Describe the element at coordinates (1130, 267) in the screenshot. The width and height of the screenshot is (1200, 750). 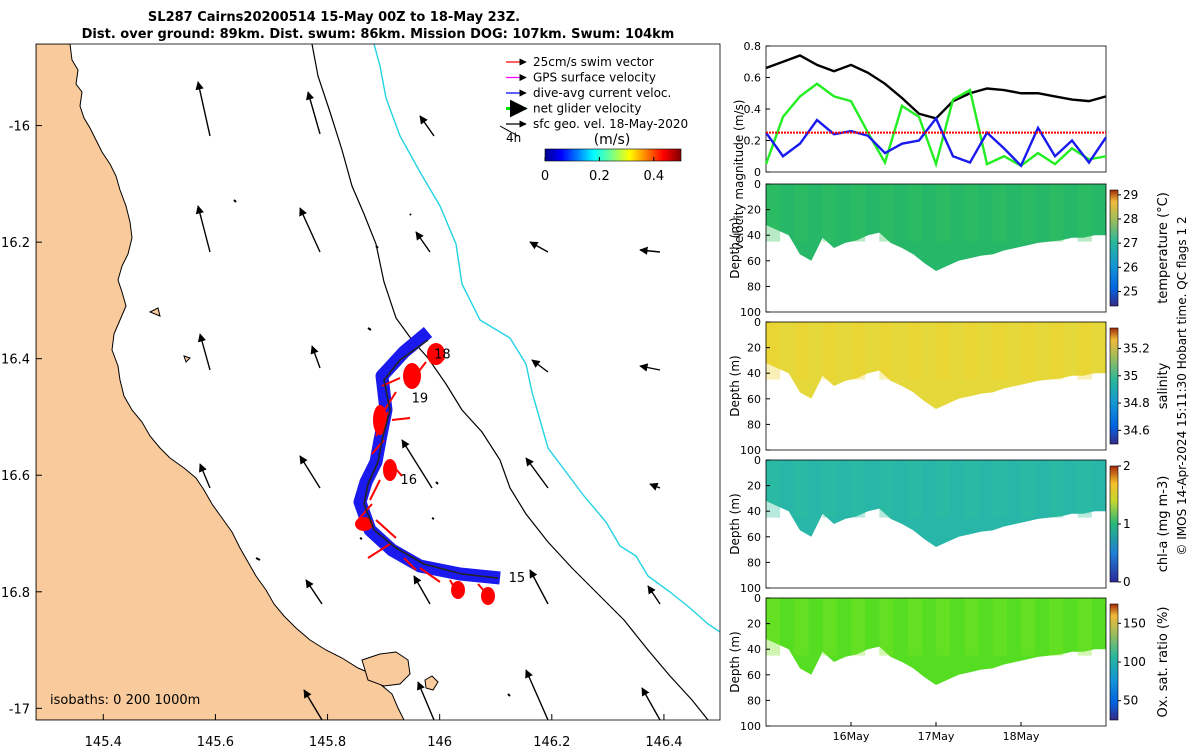
I see `section-colorbar-tick-label: 26` at that location.